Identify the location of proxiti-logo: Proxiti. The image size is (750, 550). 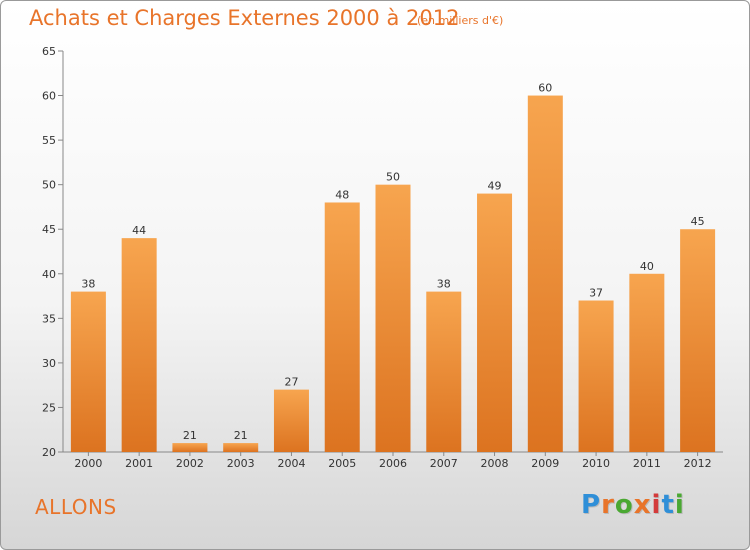
(633, 505).